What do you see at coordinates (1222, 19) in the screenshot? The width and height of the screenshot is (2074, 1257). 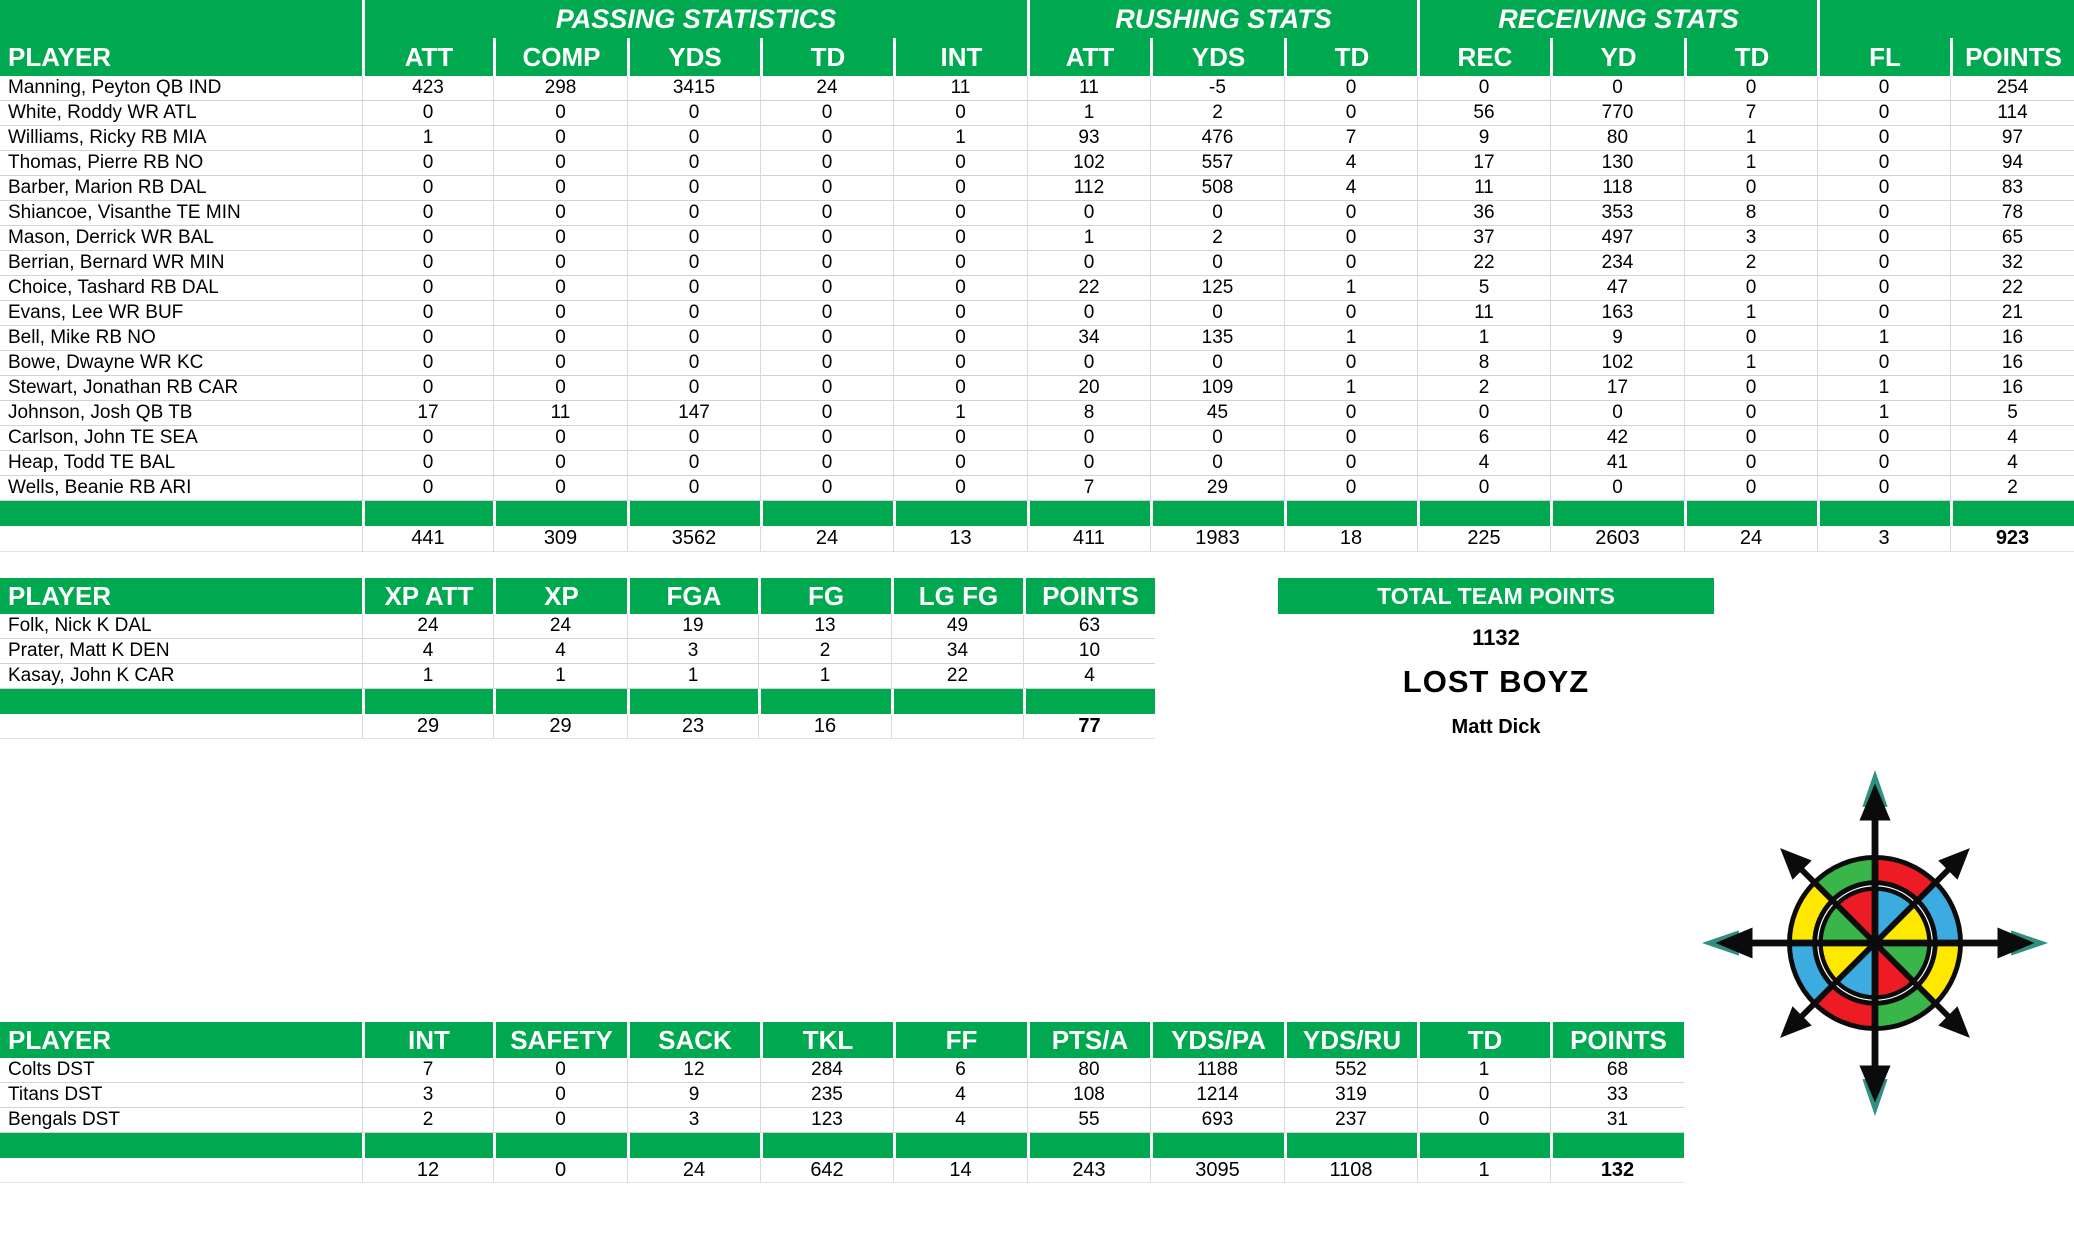 I see `group-header: RUSHING STATS` at bounding box center [1222, 19].